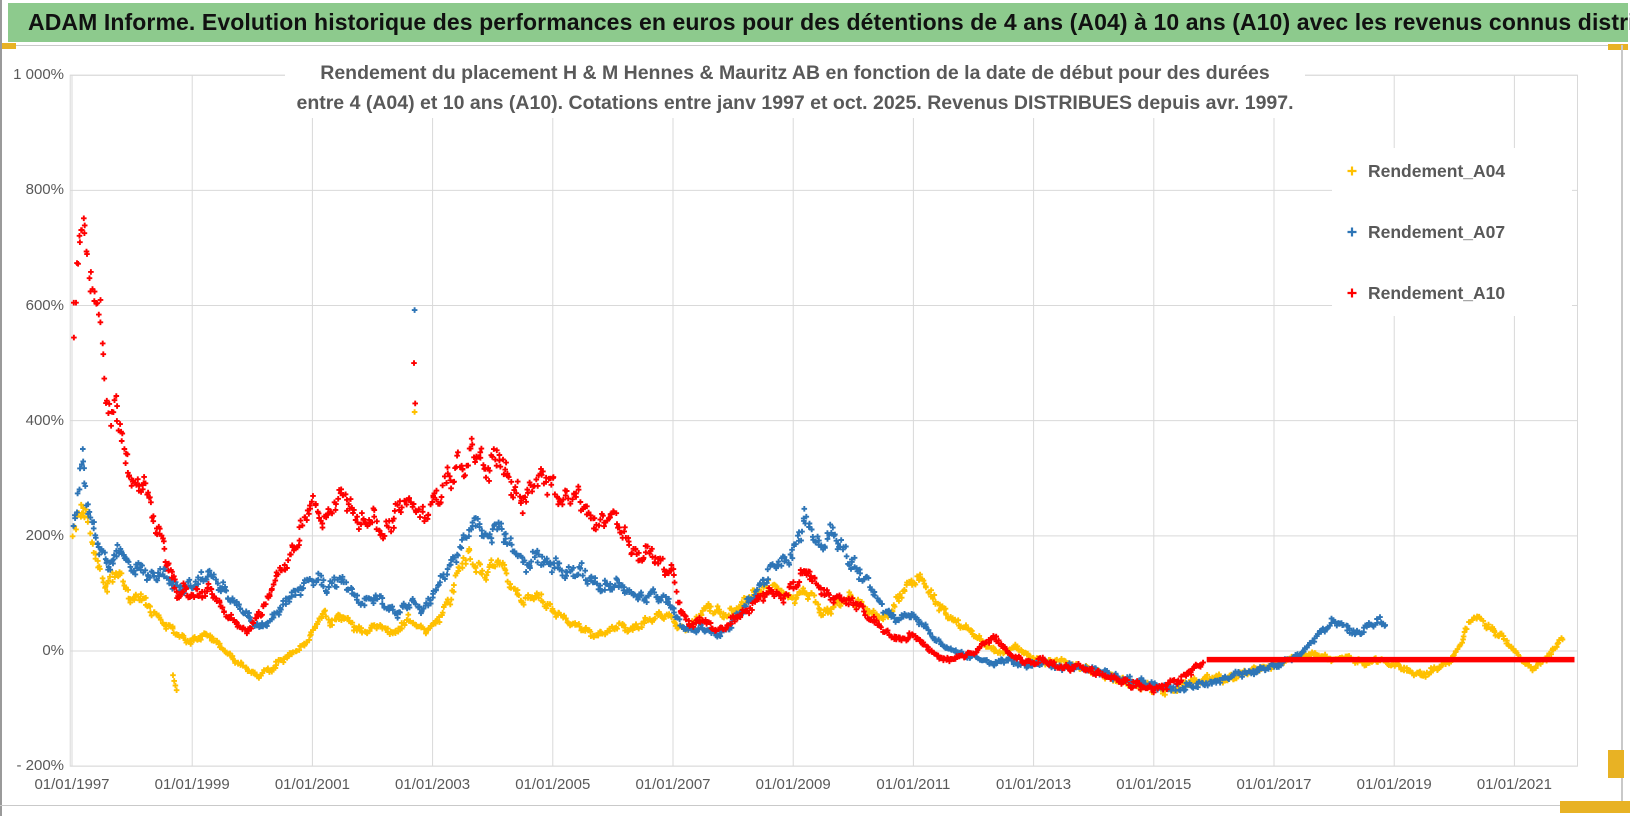 Image resolution: width=1630 pixels, height=816 pixels. Describe the element at coordinates (1034, 784) in the screenshot. I see `x-tick-label: 01/01/2013` at that location.